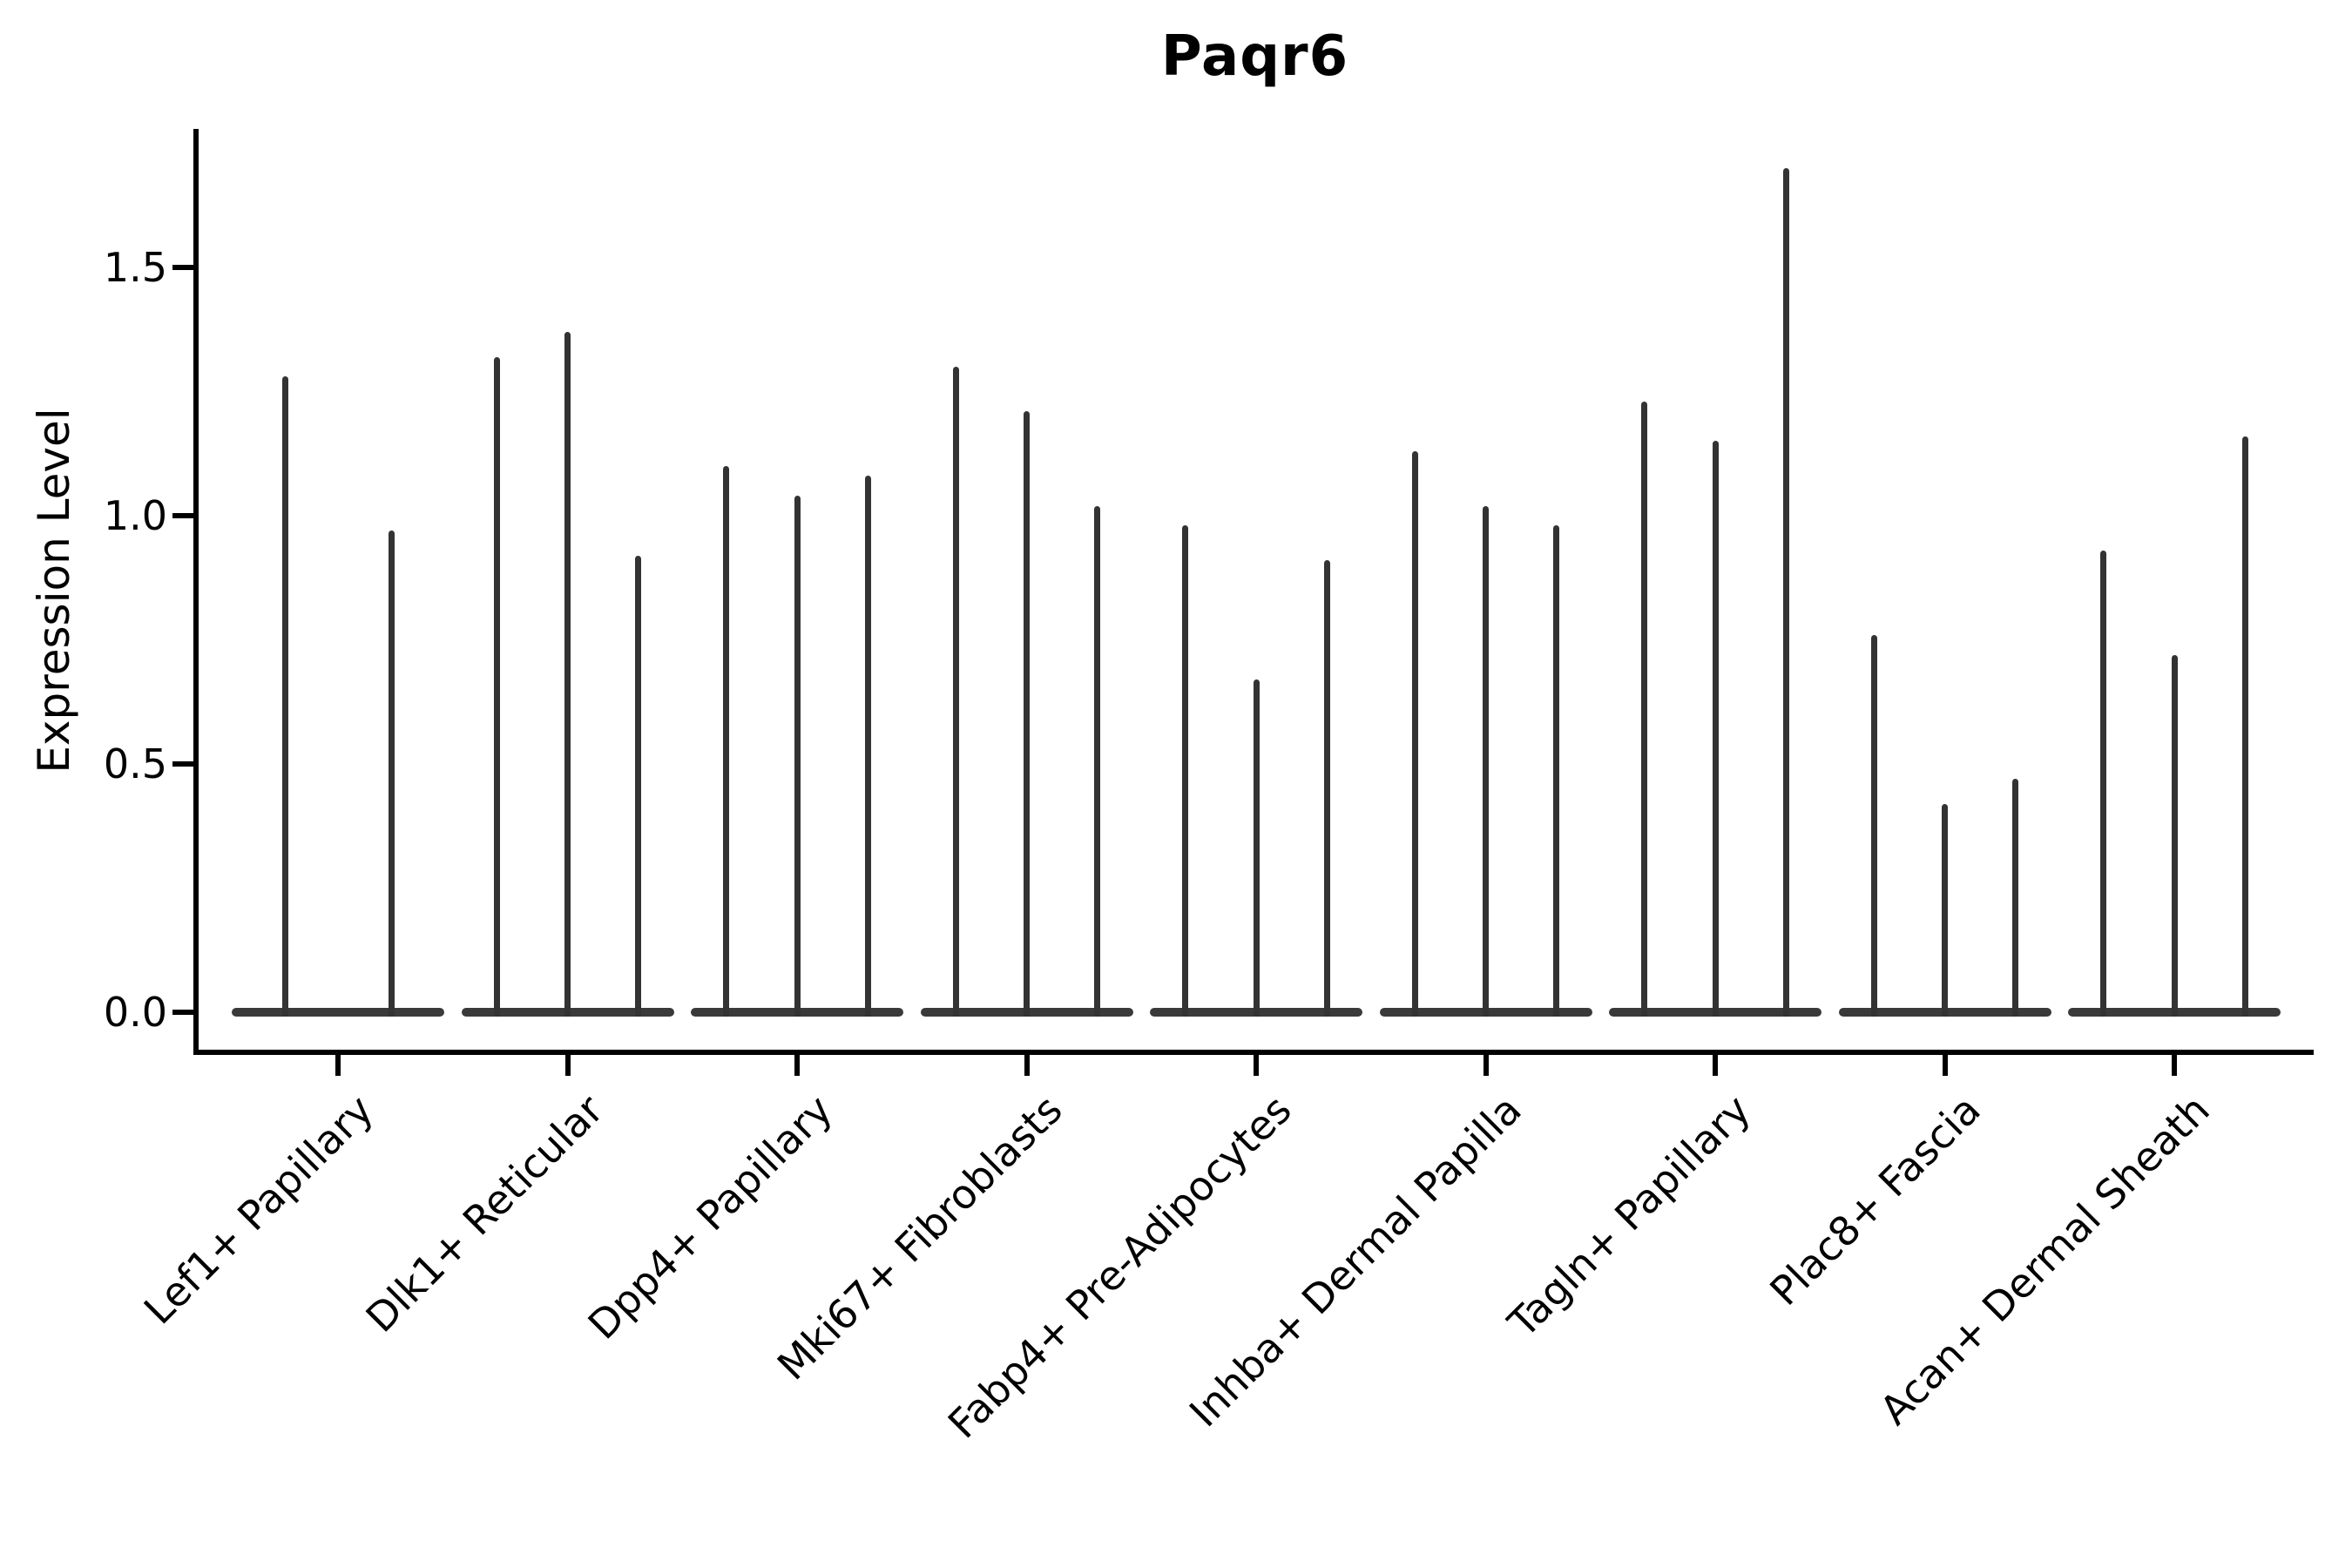 Image resolution: width=2352 pixels, height=1568 pixels. What do you see at coordinates (338, 1013) in the screenshot?
I see `violin-base` at bounding box center [338, 1013].